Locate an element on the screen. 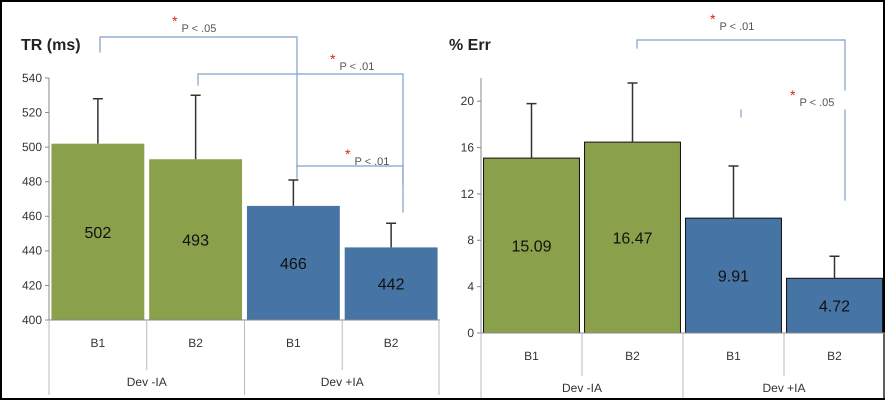  y-tick-label: 16 is located at coordinates (467, 147).